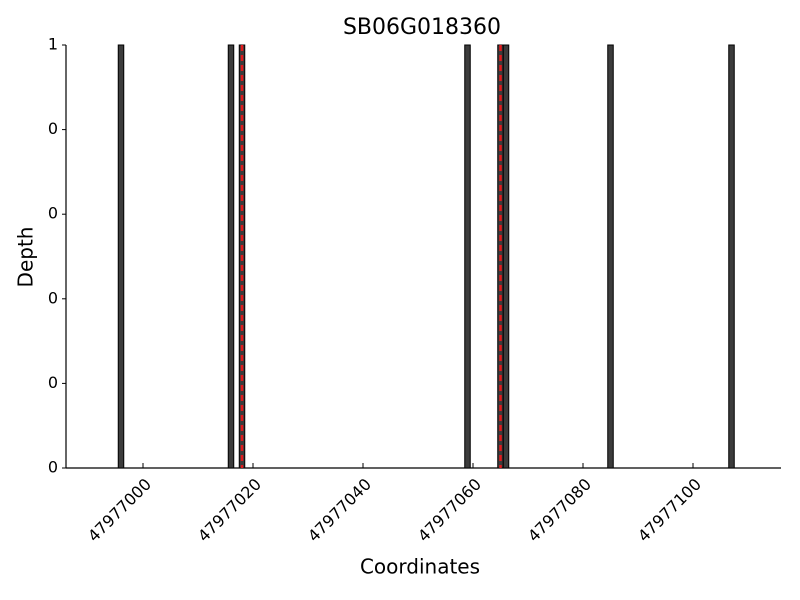 Image resolution: width=800 pixels, height=600 pixels. What do you see at coordinates (339, 510) in the screenshot?
I see `x-tick-label: 47977040` at bounding box center [339, 510].